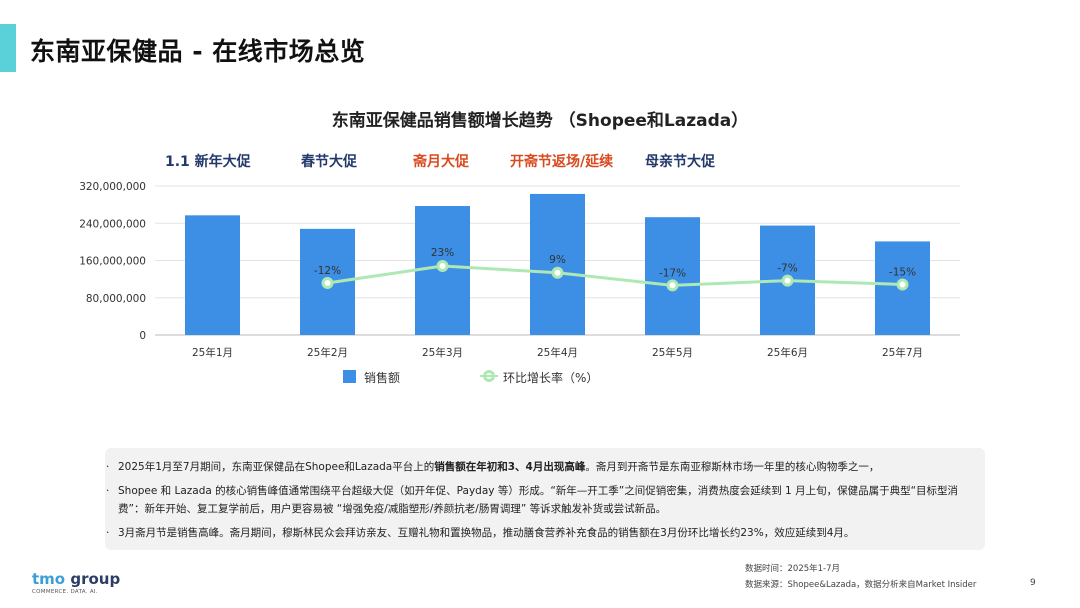  I want to click on x-tick-label: 25年2月, so click(327, 352).